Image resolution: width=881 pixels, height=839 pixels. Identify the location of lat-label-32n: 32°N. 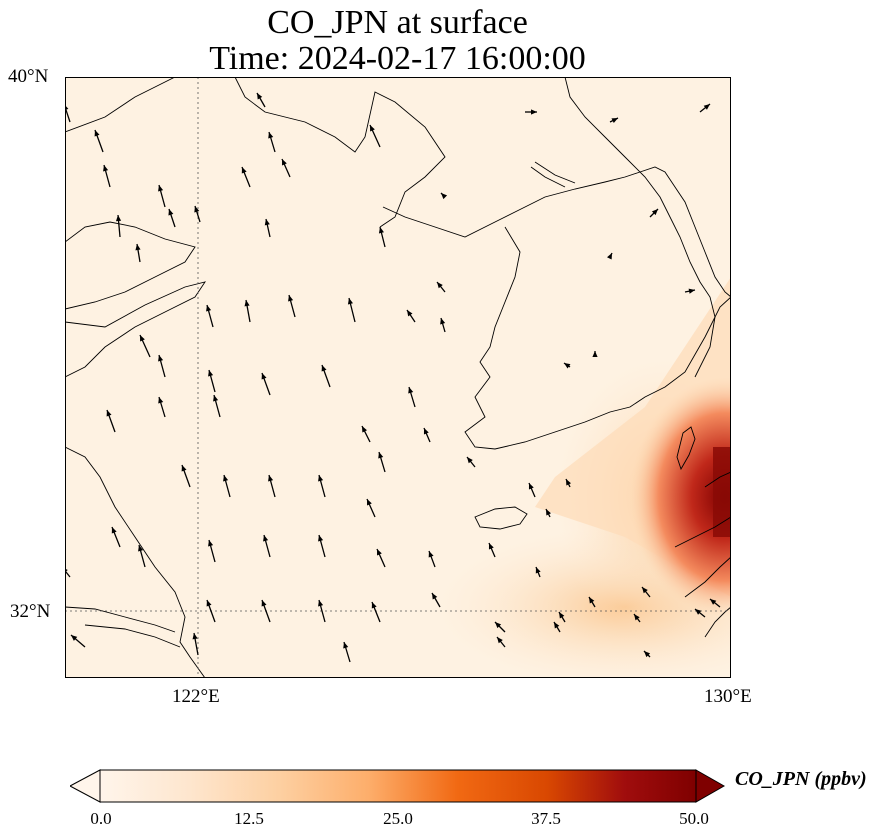
(30, 611).